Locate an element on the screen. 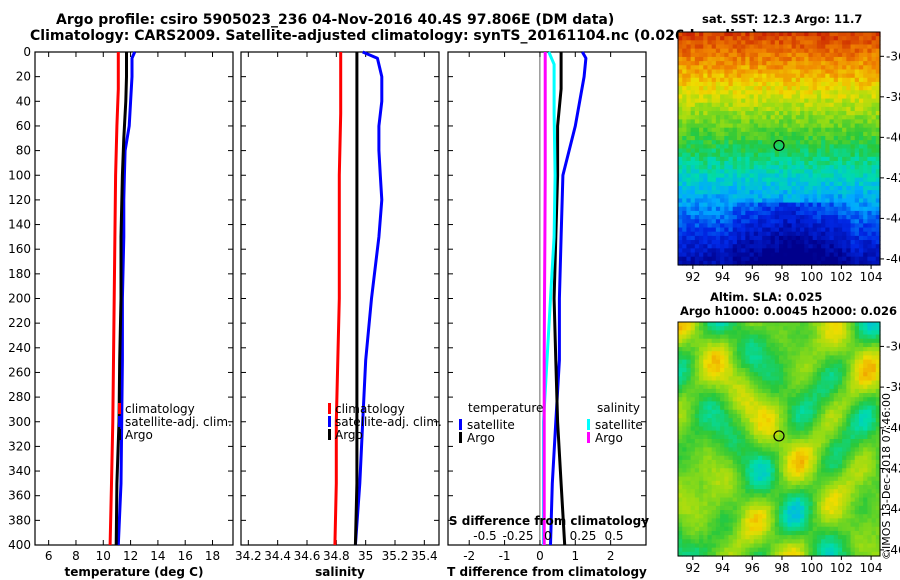  legend-label: climatology is located at coordinates (160, 409).